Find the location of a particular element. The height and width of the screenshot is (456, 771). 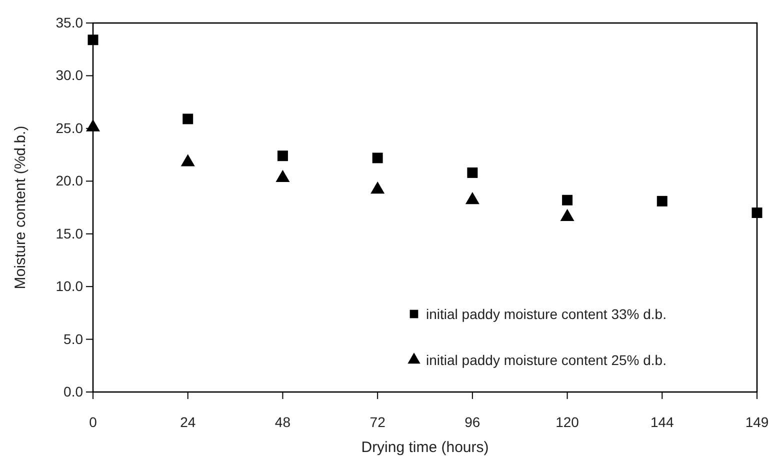

y-tick-label: 35.0 is located at coordinates (70, 22).